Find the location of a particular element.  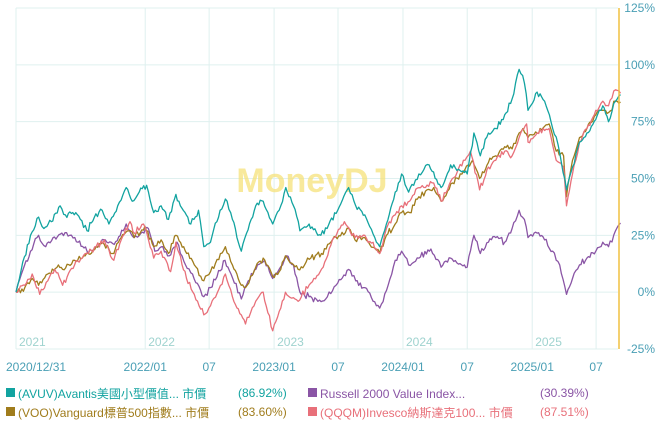

legend-value-russell: (30.39%) is located at coordinates (564, 393).